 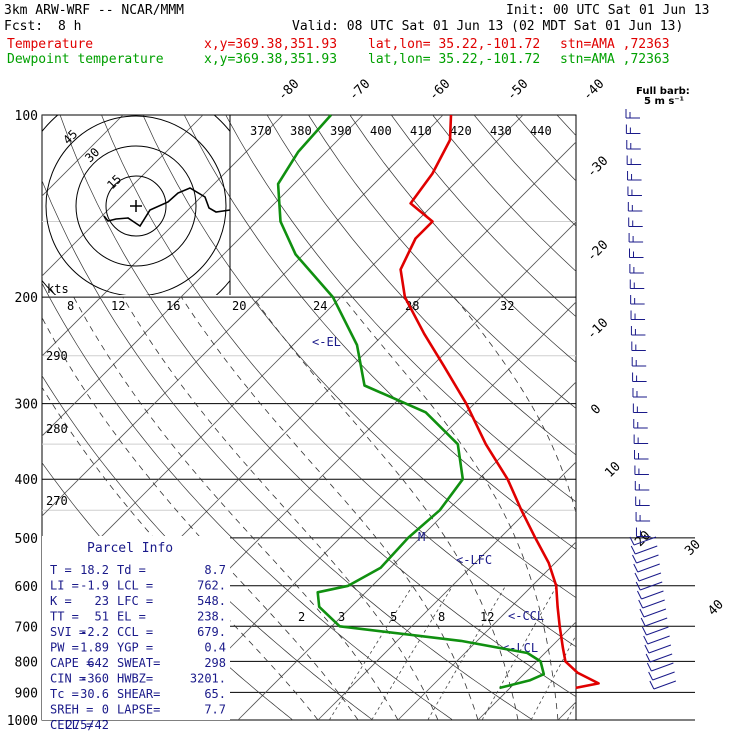 What do you see at coordinates (26, 662) in the screenshot?
I see `pressure-tick-label: 800` at bounding box center [26, 662].